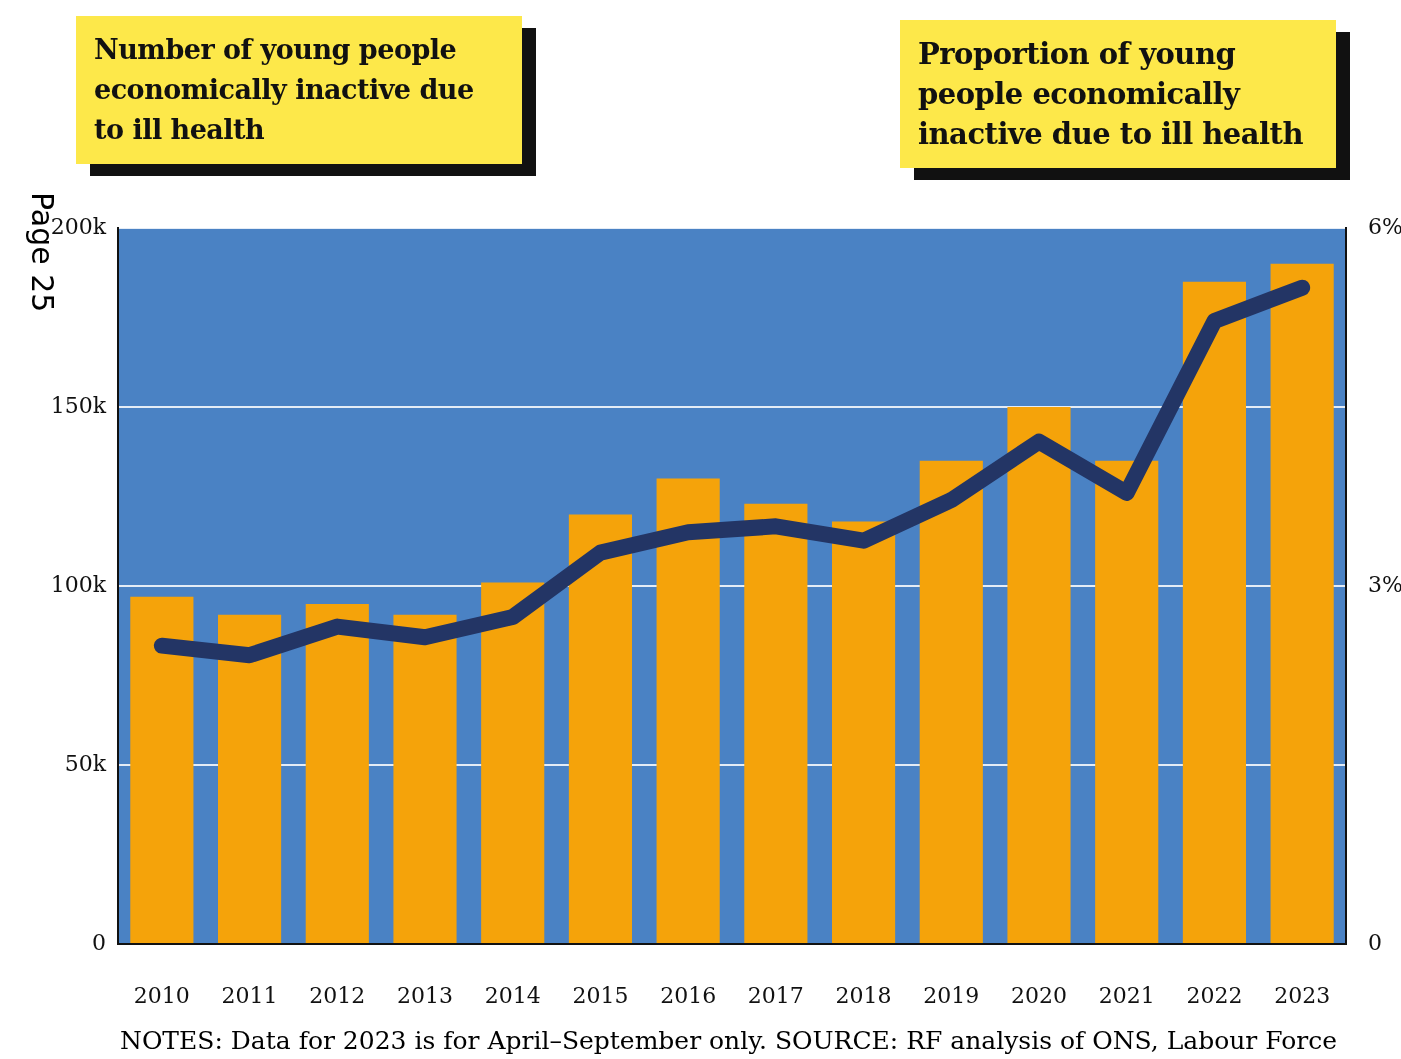 The image size is (1401, 1059). What do you see at coordinates (78, 584) in the screenshot?
I see `y-tick-label: 100k` at bounding box center [78, 584].